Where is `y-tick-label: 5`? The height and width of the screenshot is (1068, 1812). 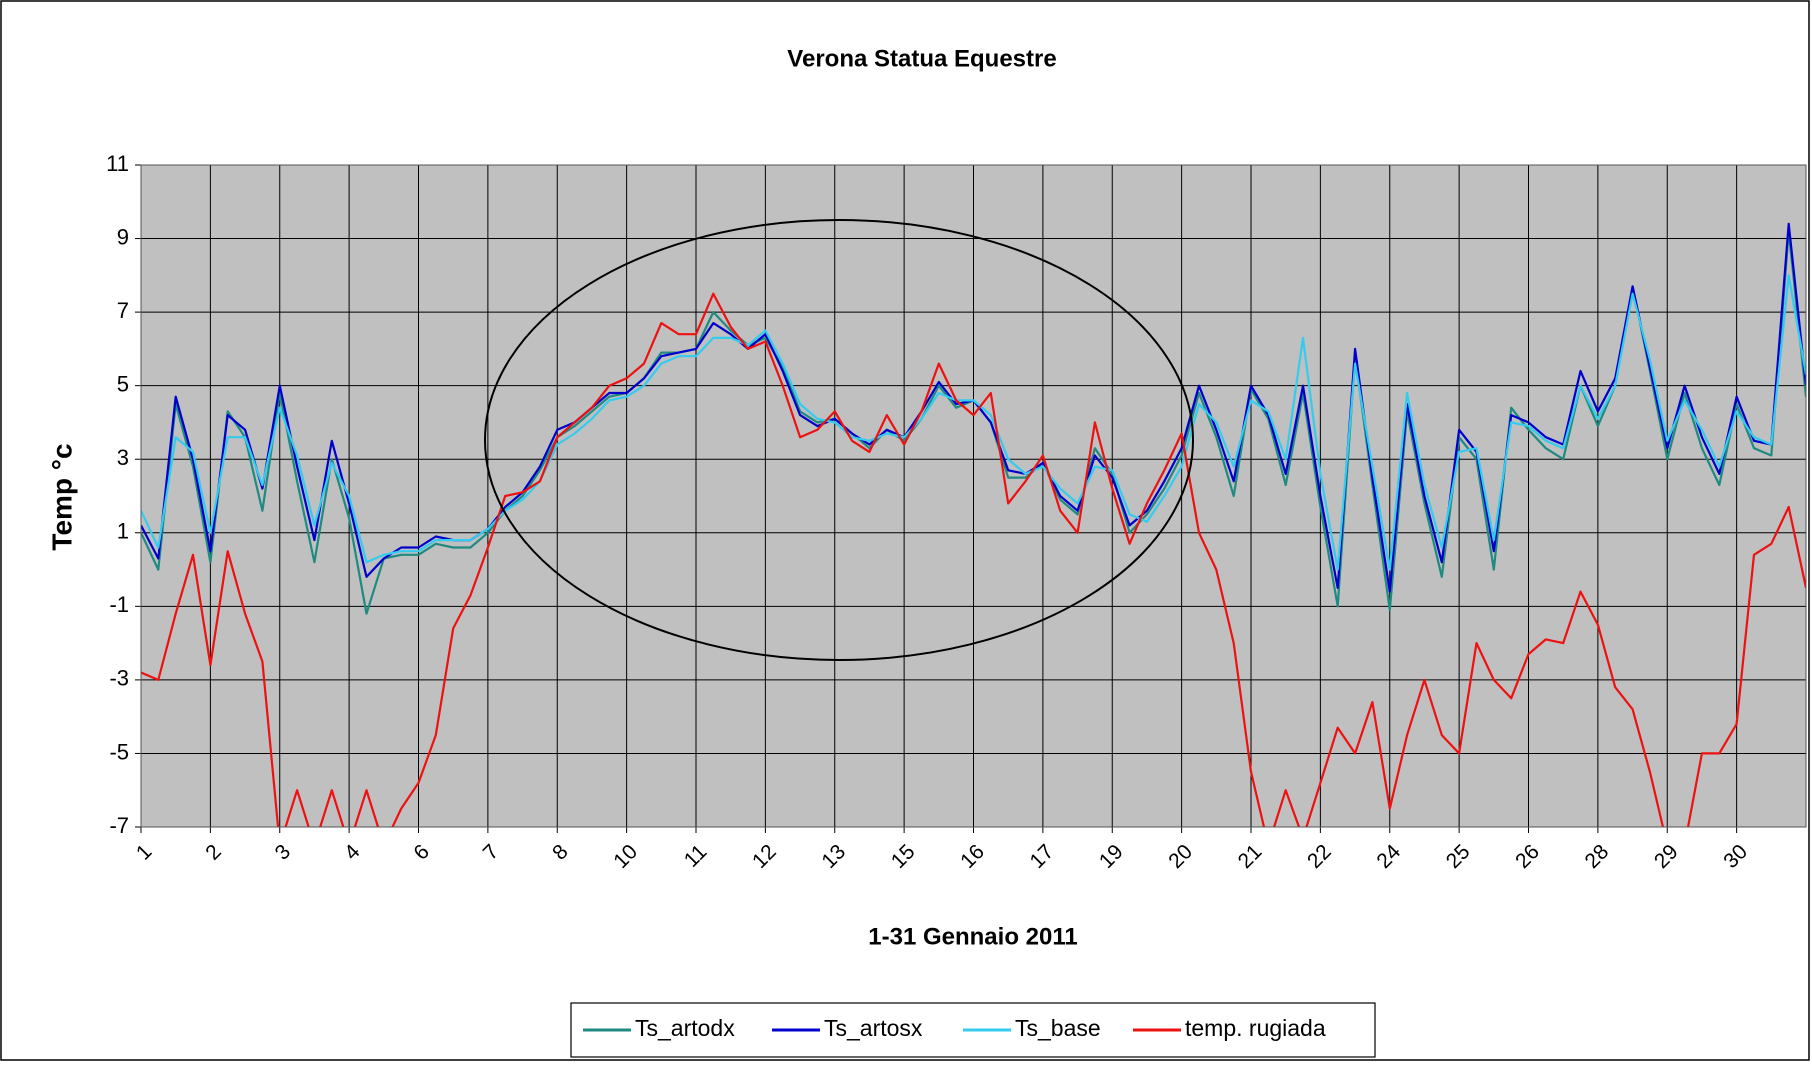 y-tick-label: 5 is located at coordinates (123, 383).